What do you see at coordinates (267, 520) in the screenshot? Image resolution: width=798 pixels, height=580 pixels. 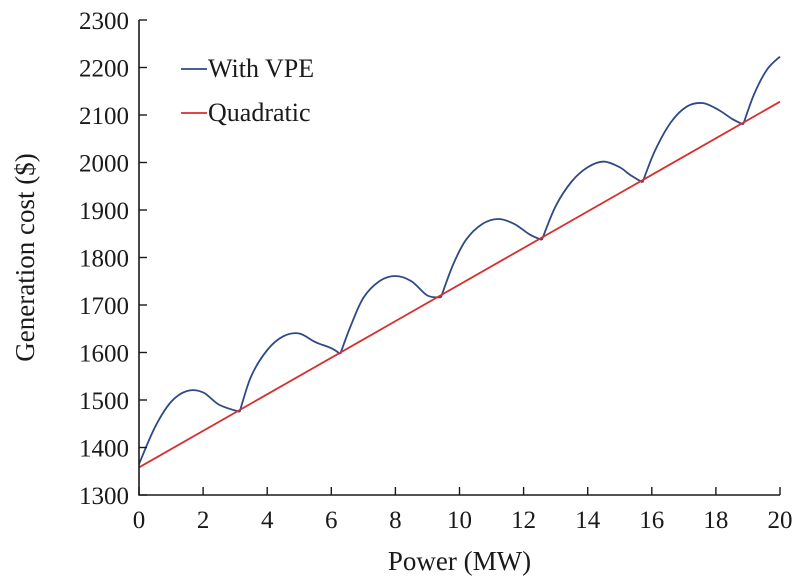 I see `x-tick-label: 4` at bounding box center [267, 520].